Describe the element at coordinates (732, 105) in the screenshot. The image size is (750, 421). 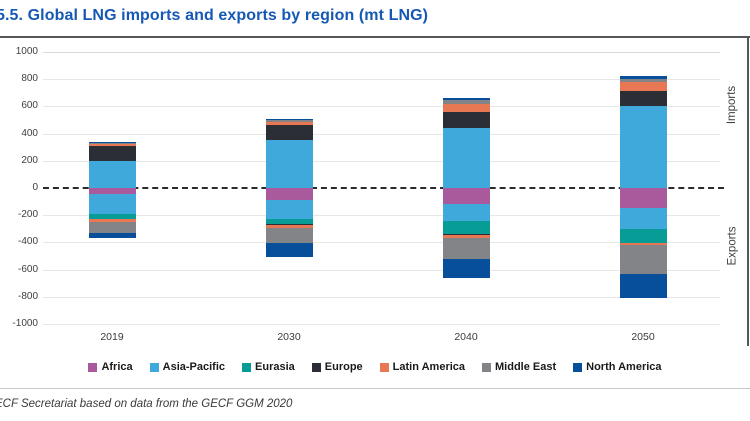
I see `imports-axis-label: Imports` at that location.